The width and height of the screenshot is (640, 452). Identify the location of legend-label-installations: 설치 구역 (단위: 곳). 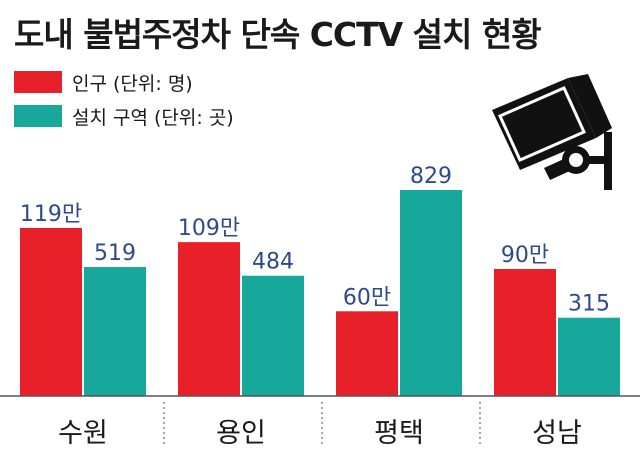
(153, 117).